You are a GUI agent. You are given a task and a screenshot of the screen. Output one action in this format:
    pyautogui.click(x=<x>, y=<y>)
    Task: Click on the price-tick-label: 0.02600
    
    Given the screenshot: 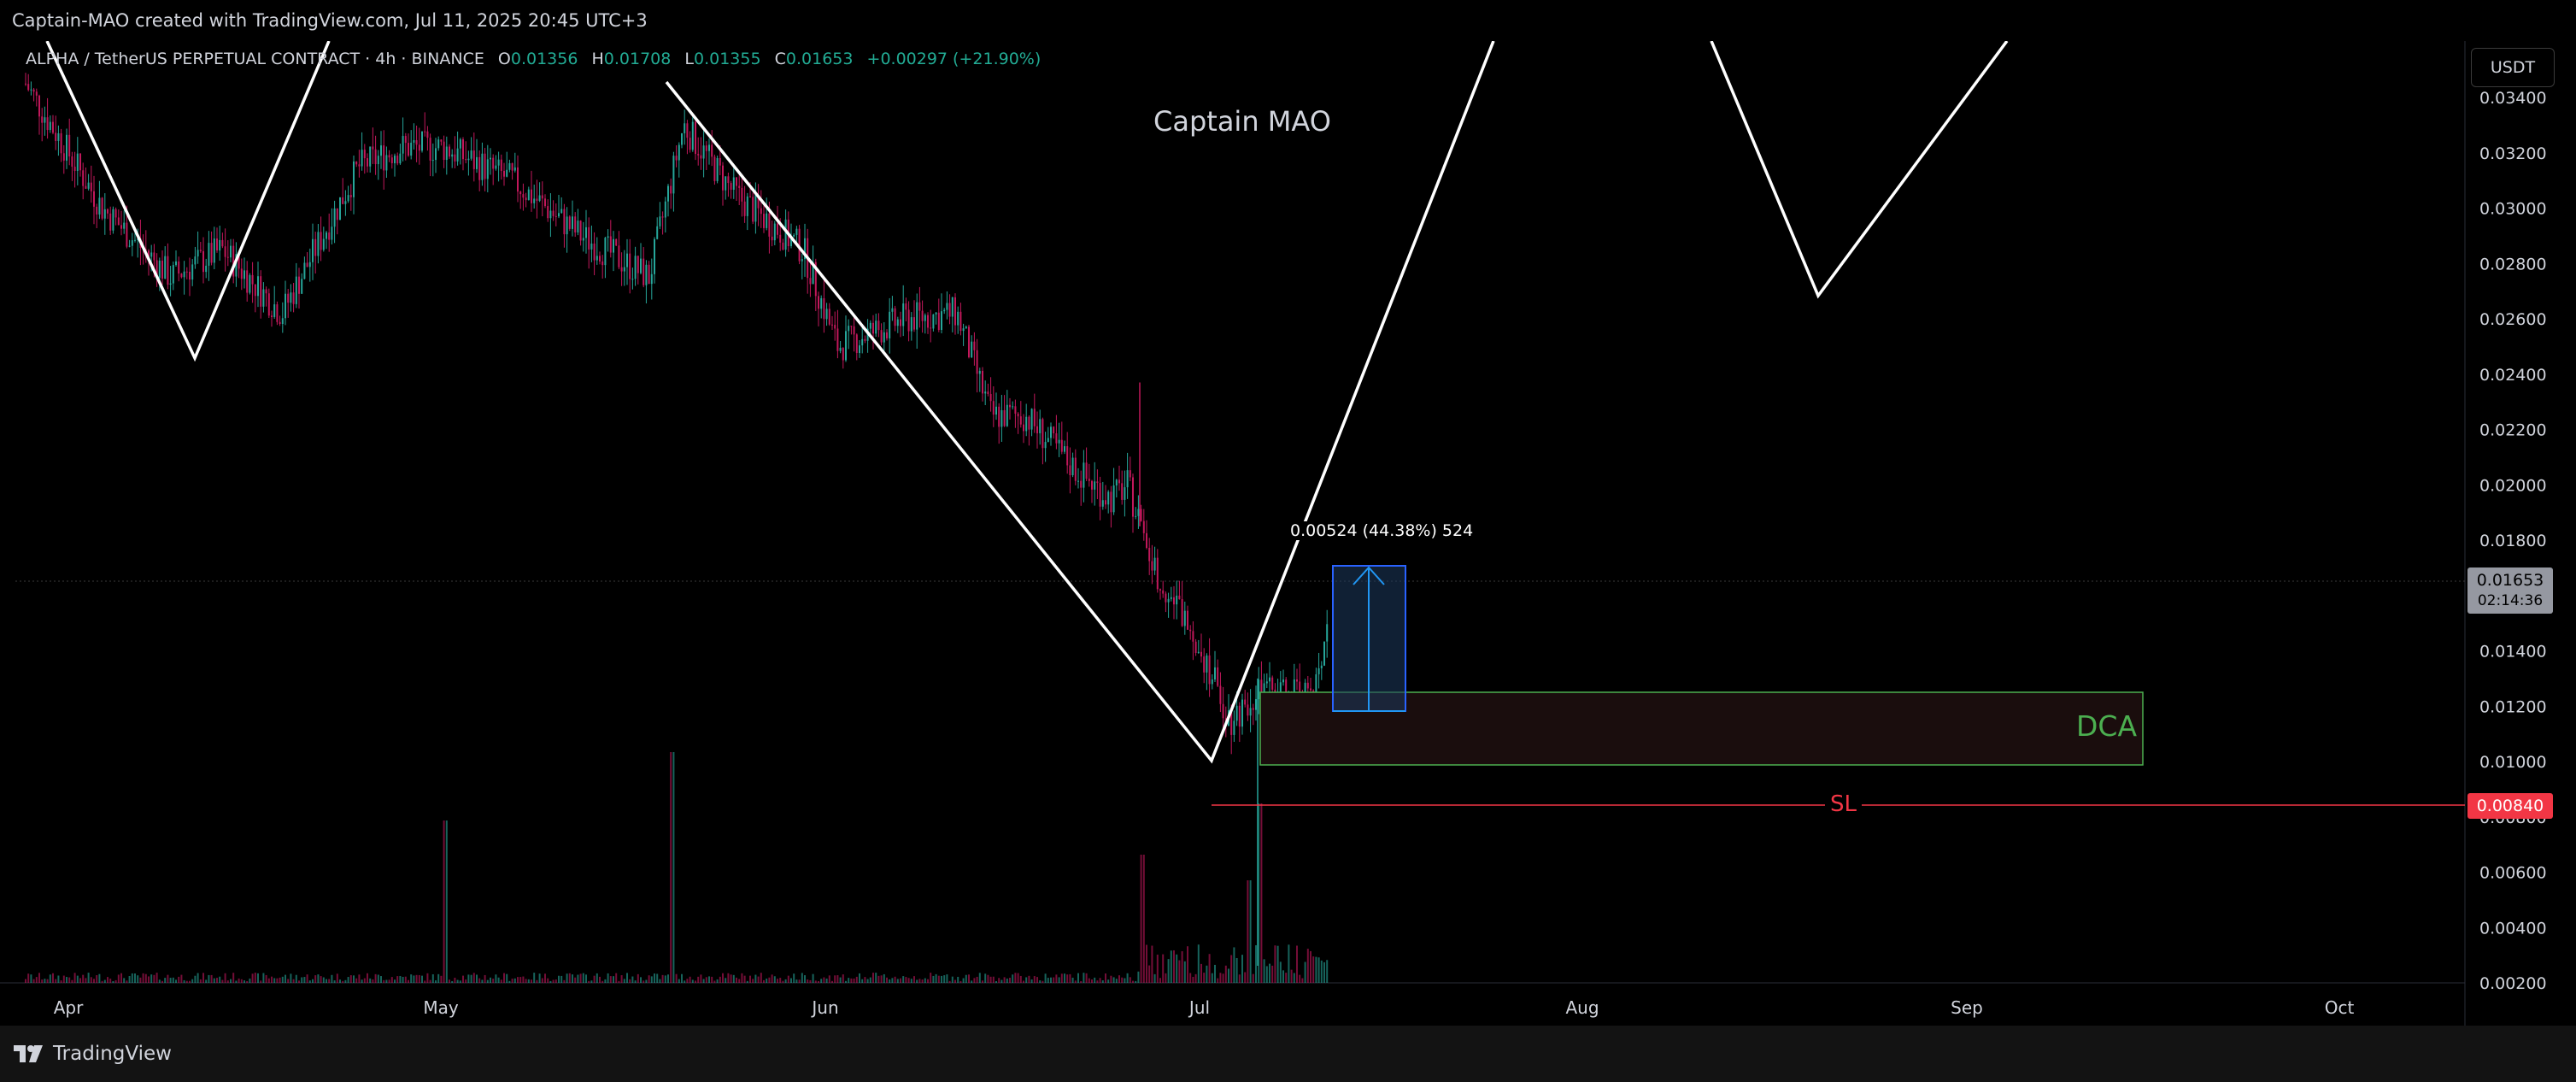 What is the action you would take?
    pyautogui.click(x=2513, y=319)
    